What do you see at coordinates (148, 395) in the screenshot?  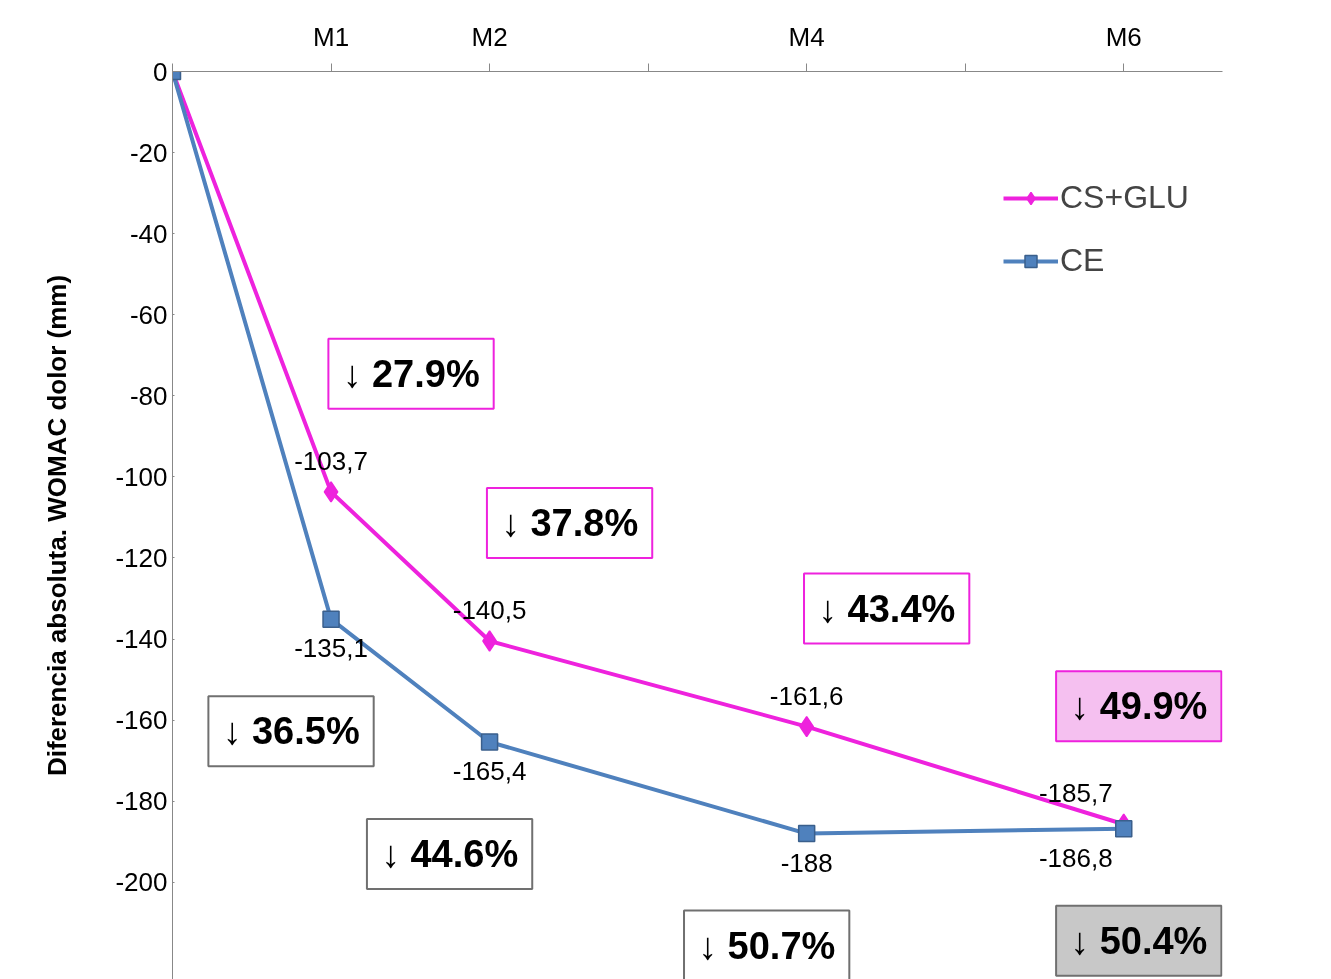 I see `y-tick-label: -80` at bounding box center [148, 395].